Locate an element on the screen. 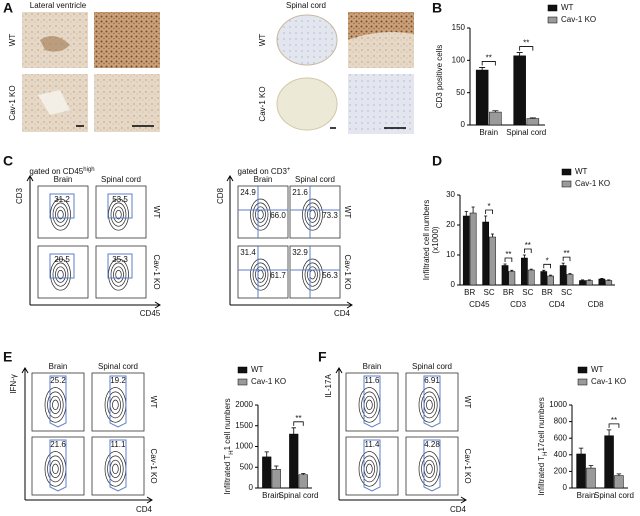 This screenshot has height=516, width=640. gate-value: 11.1 is located at coordinates (119, 444).